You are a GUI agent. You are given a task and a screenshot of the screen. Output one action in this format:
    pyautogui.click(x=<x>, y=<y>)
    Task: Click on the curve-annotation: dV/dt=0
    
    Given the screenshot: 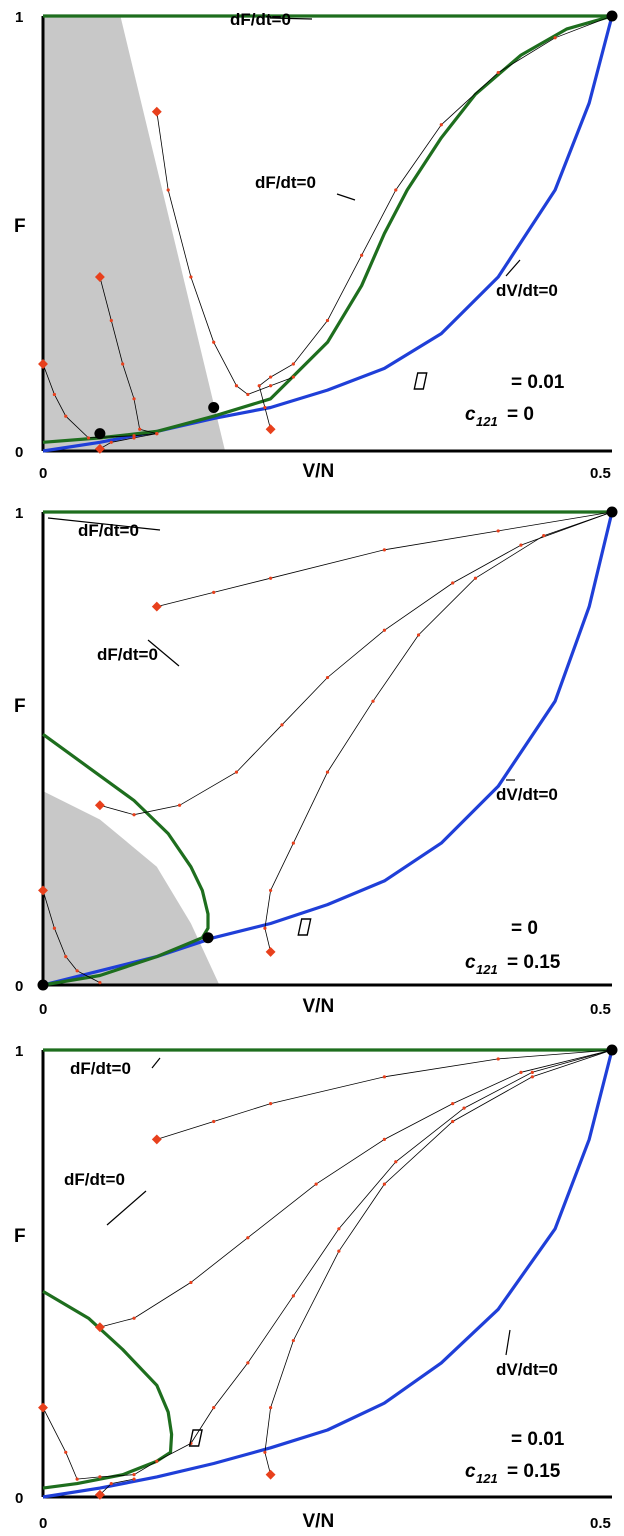 What is the action you would take?
    pyautogui.click(x=527, y=1369)
    